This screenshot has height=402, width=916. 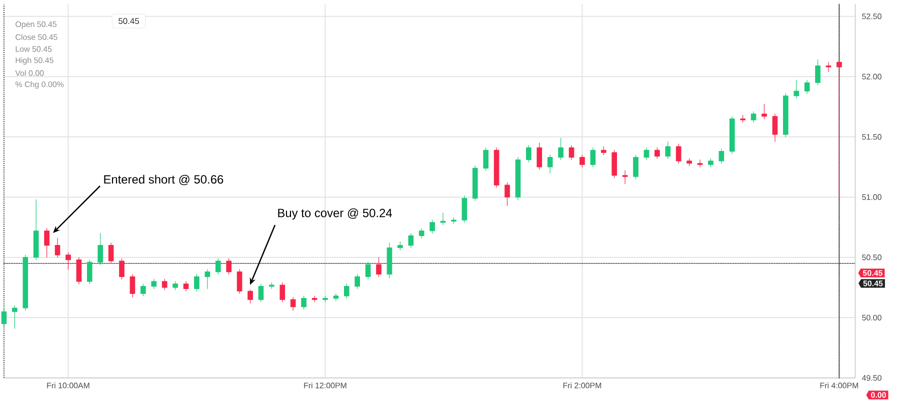 What do you see at coordinates (164, 180) in the screenshot?
I see `annotation: Entered short @ 50.66` at bounding box center [164, 180].